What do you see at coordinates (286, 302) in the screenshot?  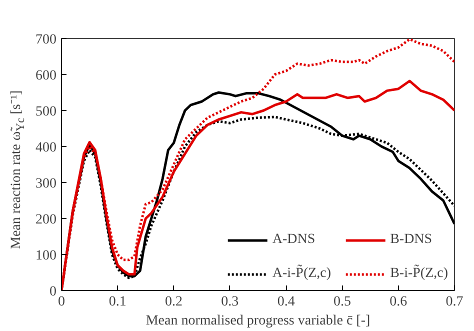 I see `x-tick-label: 0.4` at bounding box center [286, 302].